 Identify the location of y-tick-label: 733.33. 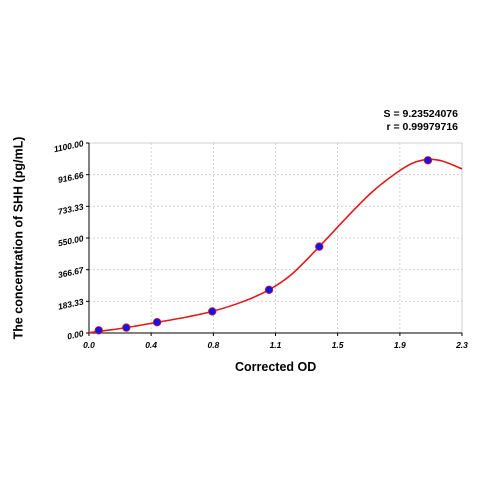
(71, 208).